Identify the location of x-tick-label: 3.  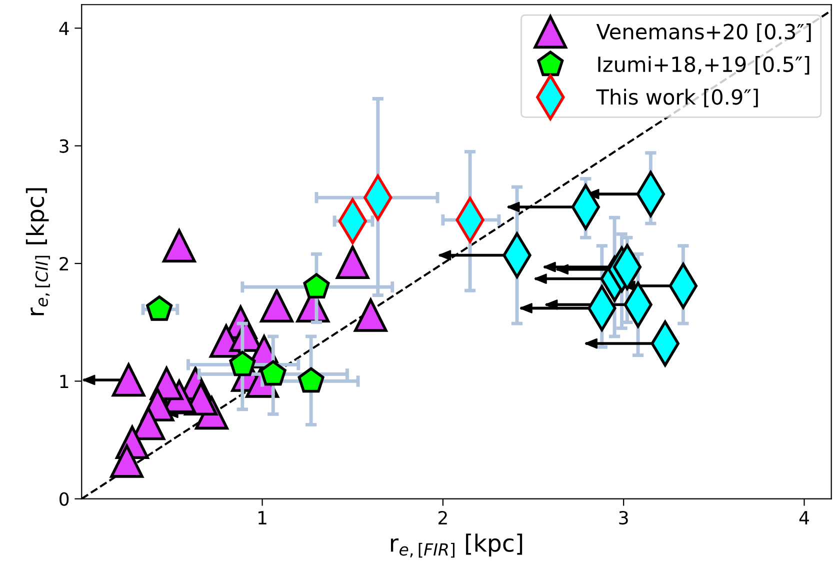
(623, 517).